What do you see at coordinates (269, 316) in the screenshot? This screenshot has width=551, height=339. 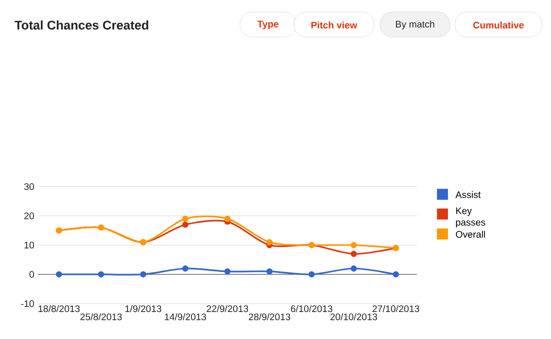 I see `x-tick-label: 28/9/2013` at bounding box center [269, 316].